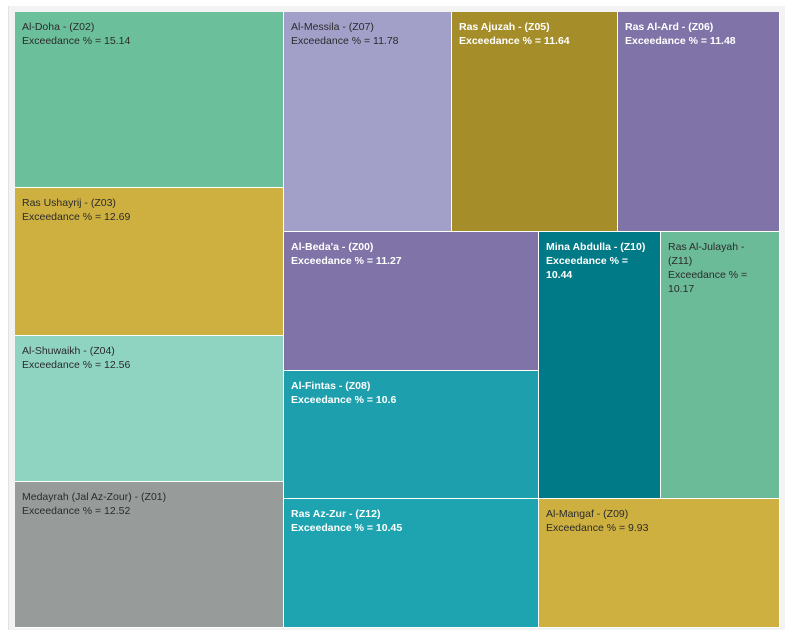 The height and width of the screenshot is (637, 793). I want to click on tile-label: Ras Al-Ard - (Z06), so click(669, 27).